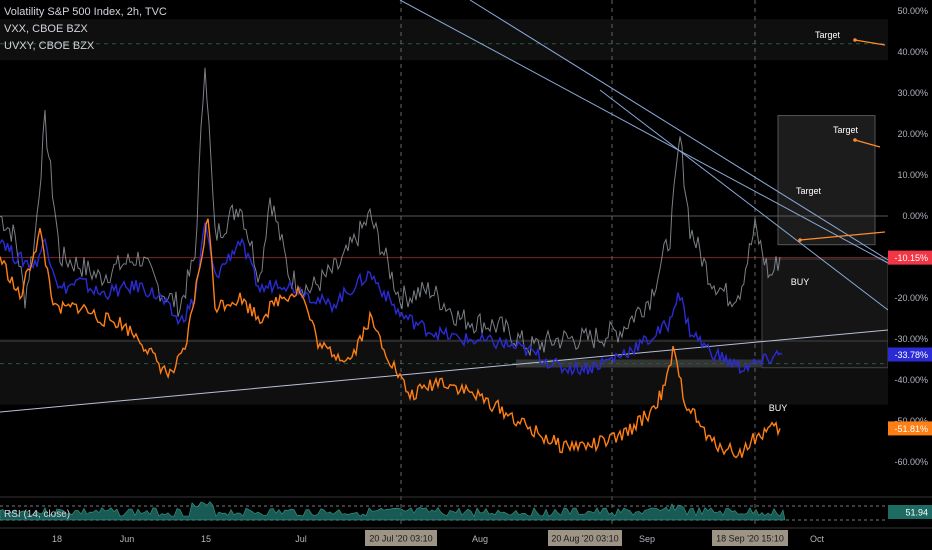 The height and width of the screenshot is (550, 932). Describe the element at coordinates (809, 191) in the screenshot. I see `target-label-2: Target` at that location.